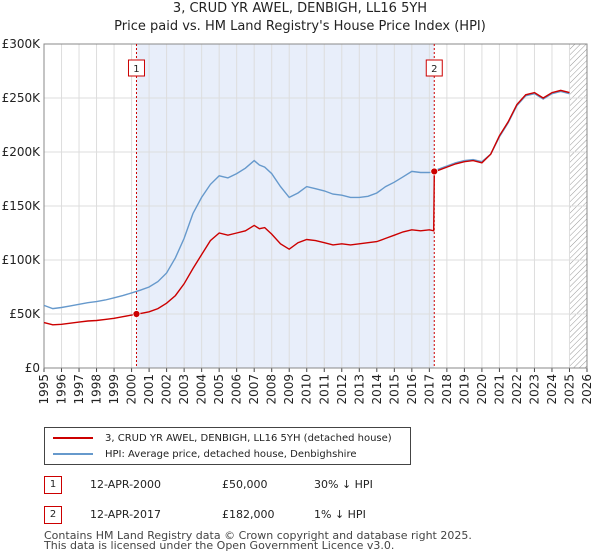 This screenshot has width=600, height=560. I want to click on x-tick-label: 2017, so click(429, 389).